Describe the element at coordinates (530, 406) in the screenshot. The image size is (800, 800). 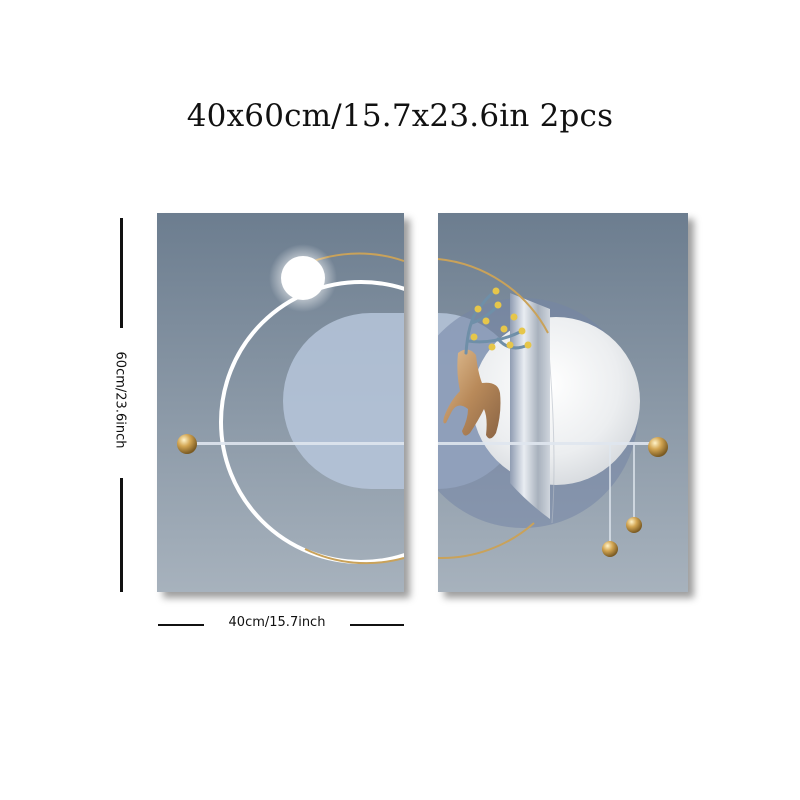
I see `silver-folded-panel` at that location.